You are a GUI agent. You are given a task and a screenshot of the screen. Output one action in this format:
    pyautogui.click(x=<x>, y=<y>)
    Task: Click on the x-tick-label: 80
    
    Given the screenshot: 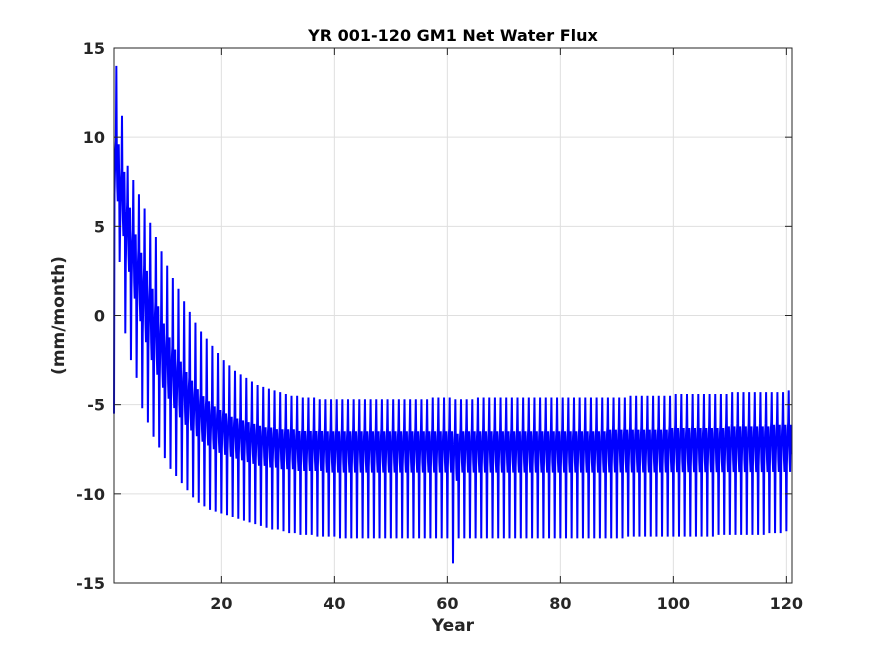 What is the action you would take?
    pyautogui.click(x=560, y=603)
    